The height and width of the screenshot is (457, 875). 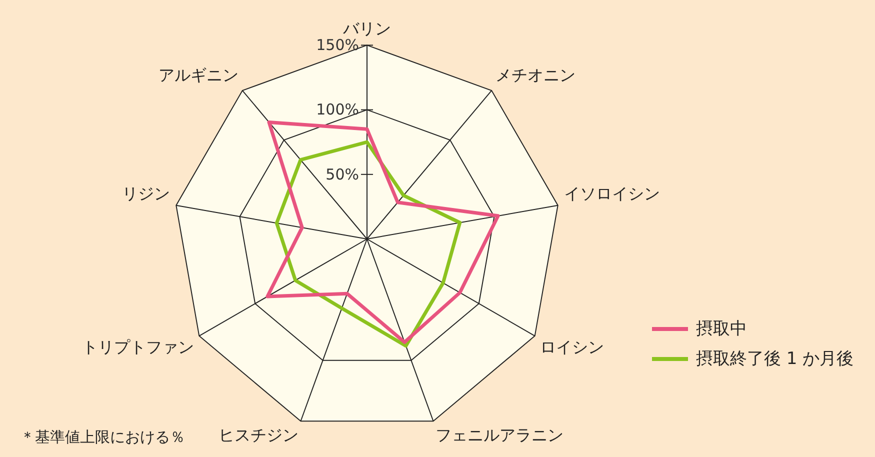 I want to click on spoke-label: リジン, so click(x=146, y=193).